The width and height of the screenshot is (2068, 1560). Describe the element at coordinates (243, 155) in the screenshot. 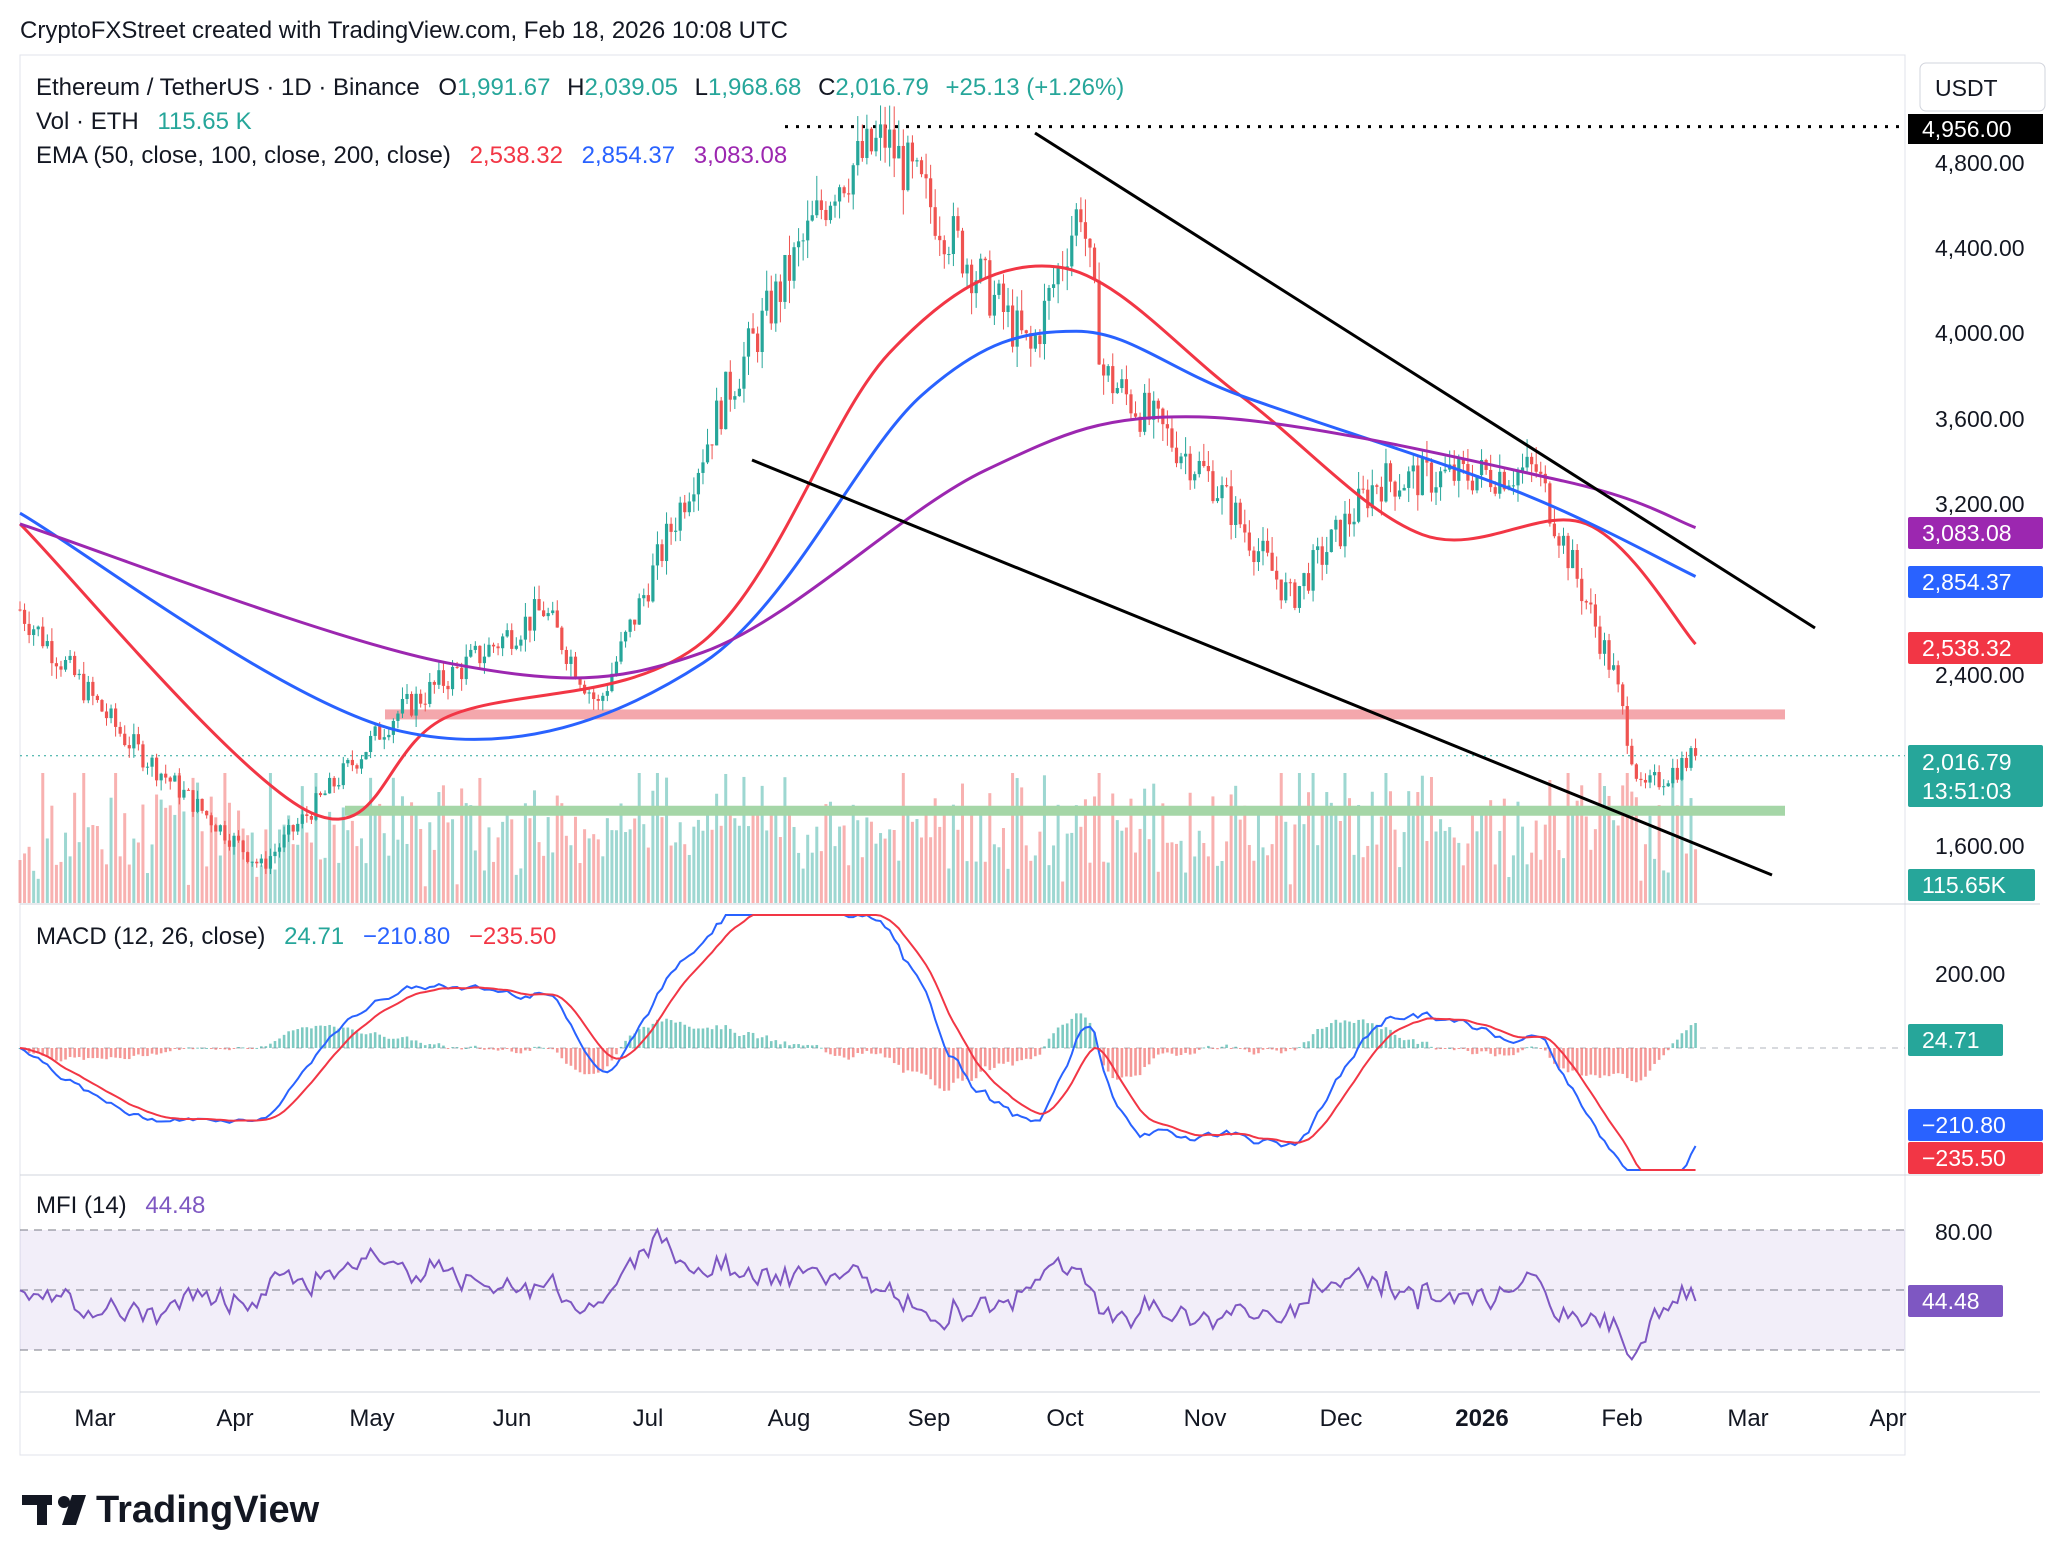

I see `ema-label: EMA (50, close, 100, close, 200, close)` at that location.